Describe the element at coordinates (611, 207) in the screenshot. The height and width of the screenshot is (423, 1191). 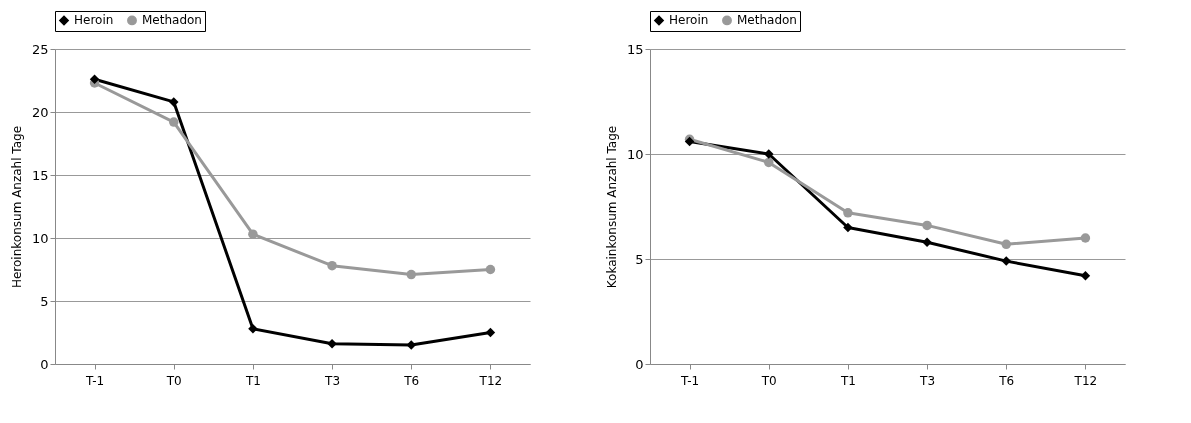
I see `y-axis-title: Kokainkonsum Anzahl Tage` at that location.